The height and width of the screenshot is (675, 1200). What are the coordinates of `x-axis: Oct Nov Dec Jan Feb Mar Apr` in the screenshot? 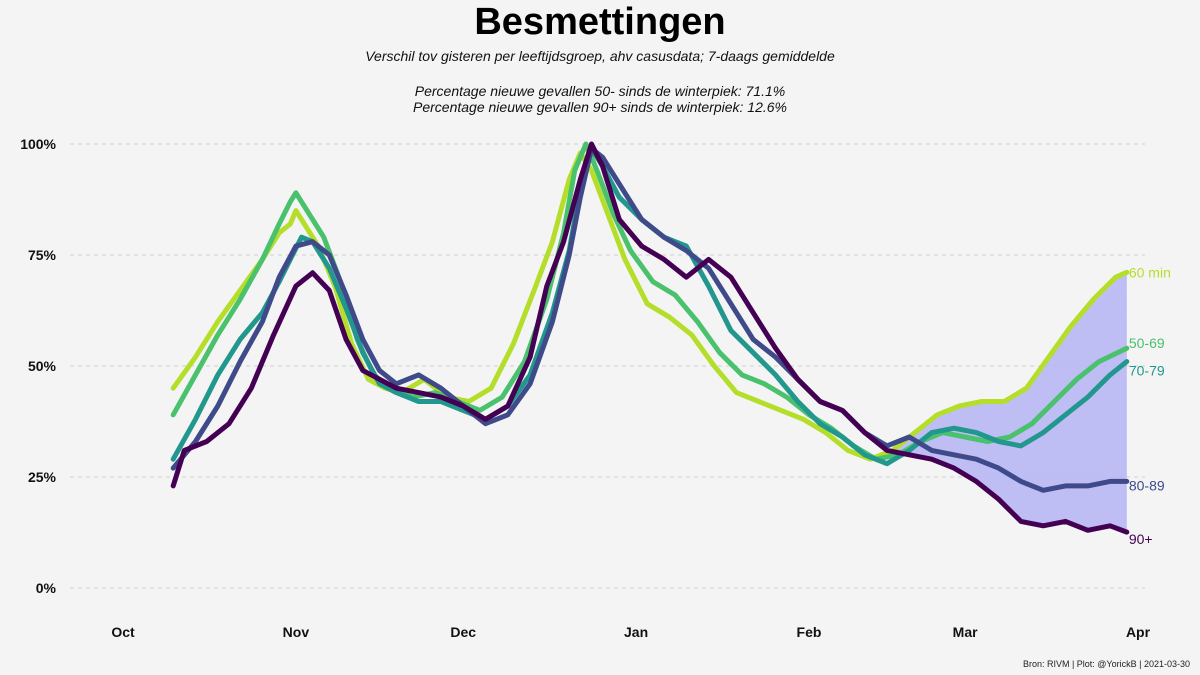 It's located at (630, 632).